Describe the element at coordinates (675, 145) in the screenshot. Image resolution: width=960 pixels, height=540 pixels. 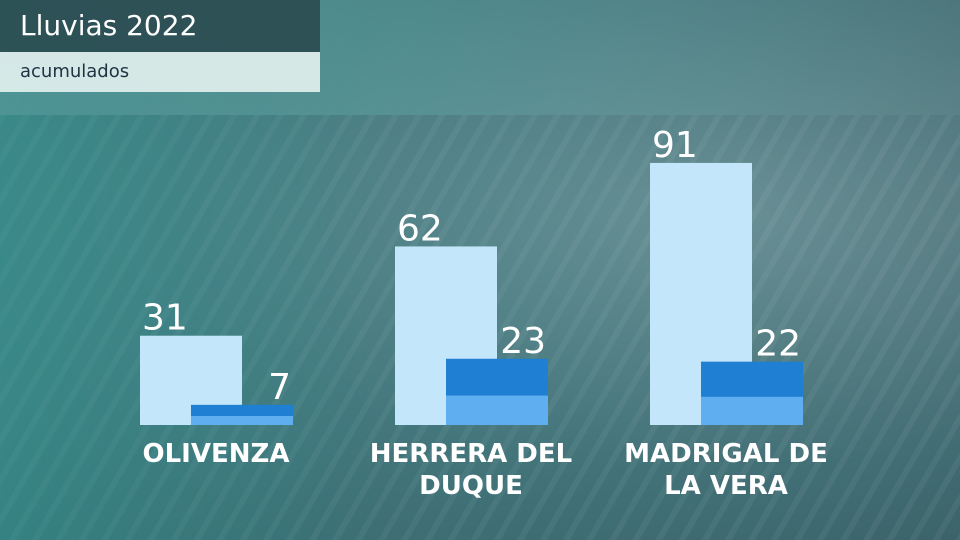
I see `value-label: 91` at that location.